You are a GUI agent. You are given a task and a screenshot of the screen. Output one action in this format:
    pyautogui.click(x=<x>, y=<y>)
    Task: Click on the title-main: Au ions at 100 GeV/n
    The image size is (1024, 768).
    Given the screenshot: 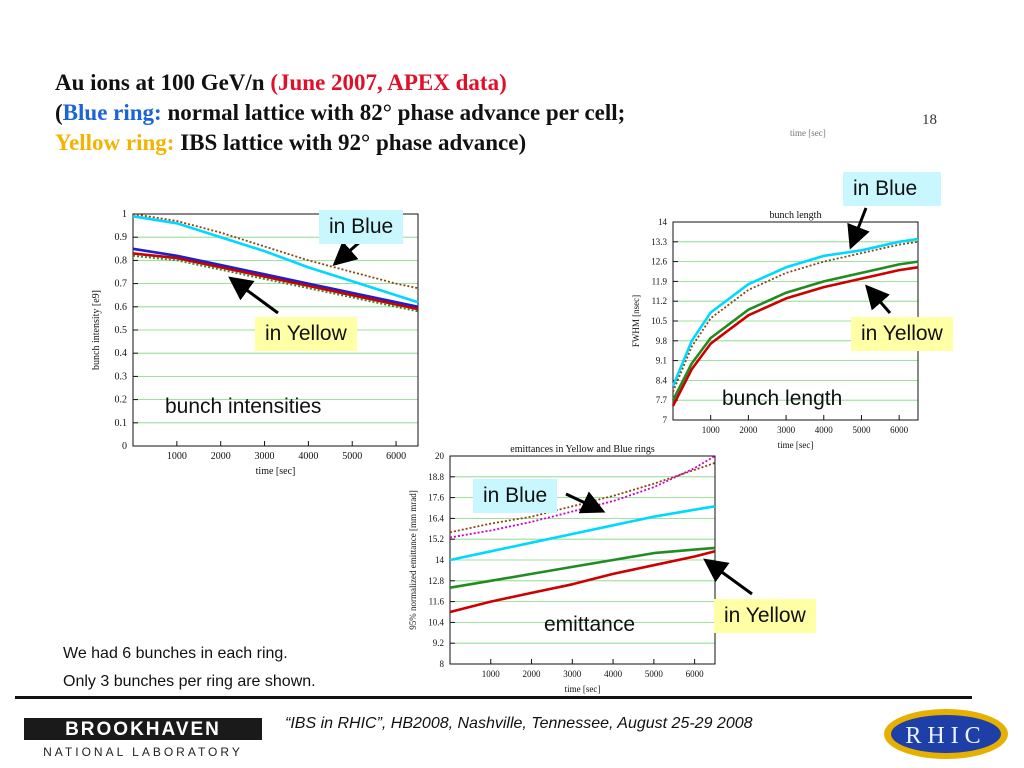 What is the action you would take?
    pyautogui.click(x=163, y=82)
    